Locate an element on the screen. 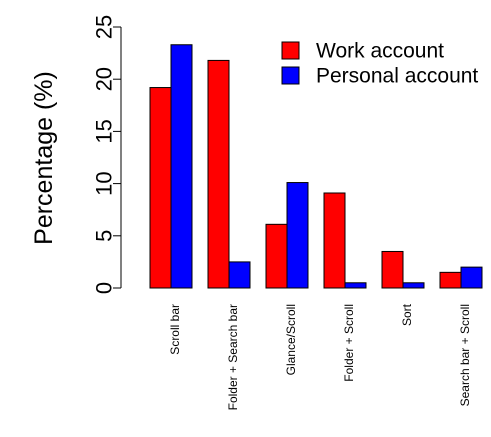 The width and height of the screenshot is (491, 437). x-category-label: Search bar + Scroll is located at coordinates (465, 355).